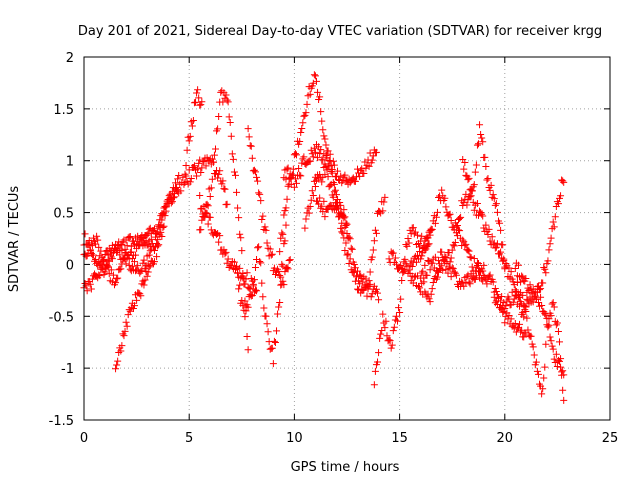 Image resolution: width=640 pixels, height=480 pixels. Describe the element at coordinates (436, 277) in the screenshot. I see `series-track-o` at that location.